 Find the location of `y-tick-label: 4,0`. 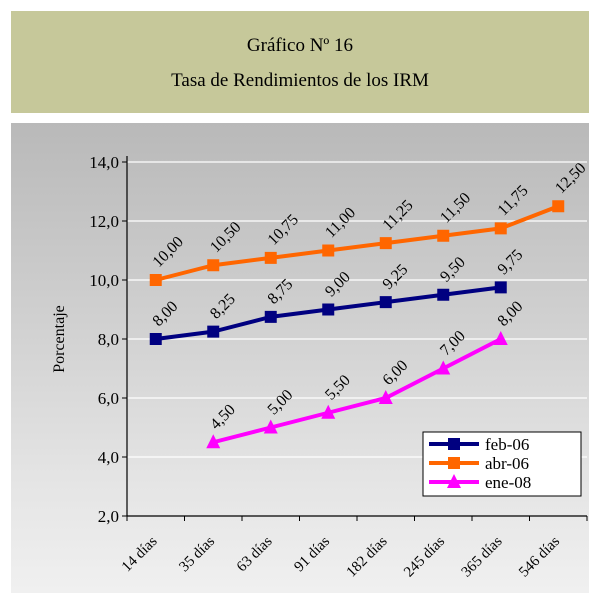

y-tick-label: 4,0 is located at coordinates (108, 457).